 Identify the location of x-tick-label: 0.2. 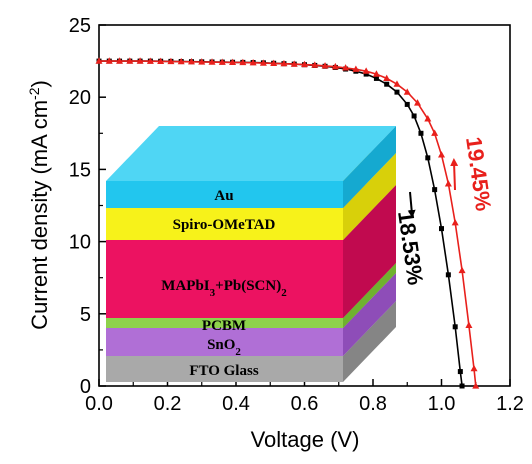
(168, 404).